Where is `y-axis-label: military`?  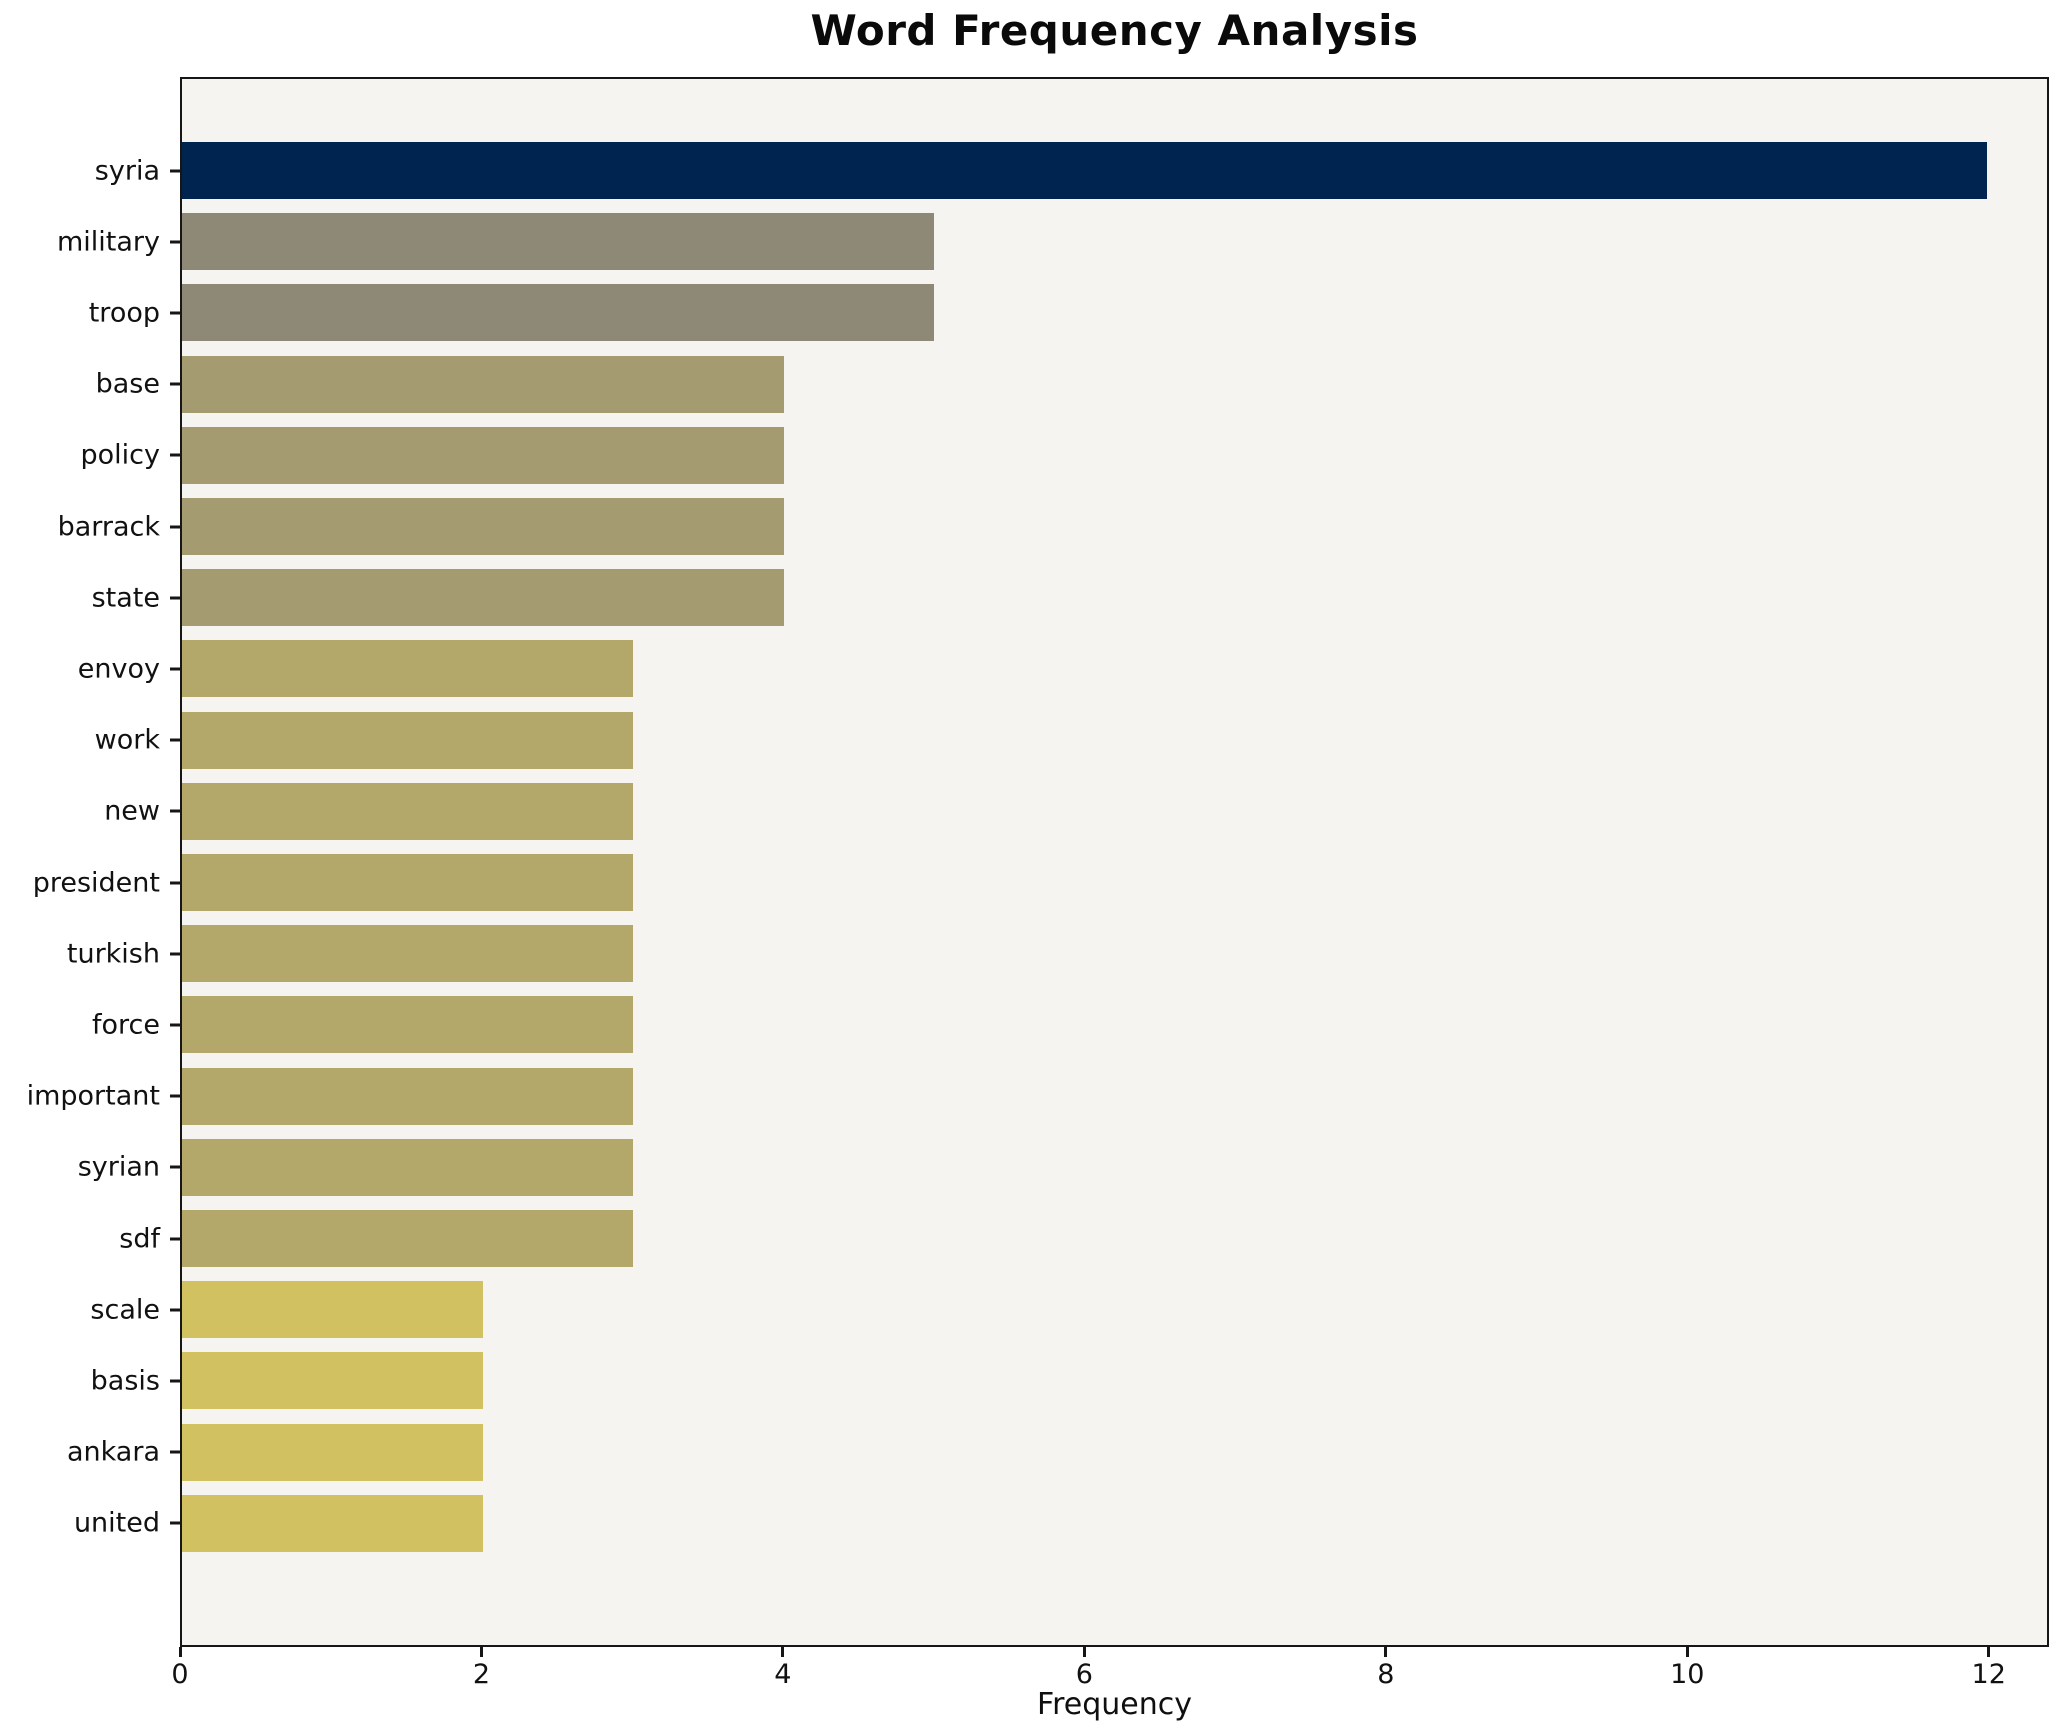 y-axis-label: military is located at coordinates (108, 242).